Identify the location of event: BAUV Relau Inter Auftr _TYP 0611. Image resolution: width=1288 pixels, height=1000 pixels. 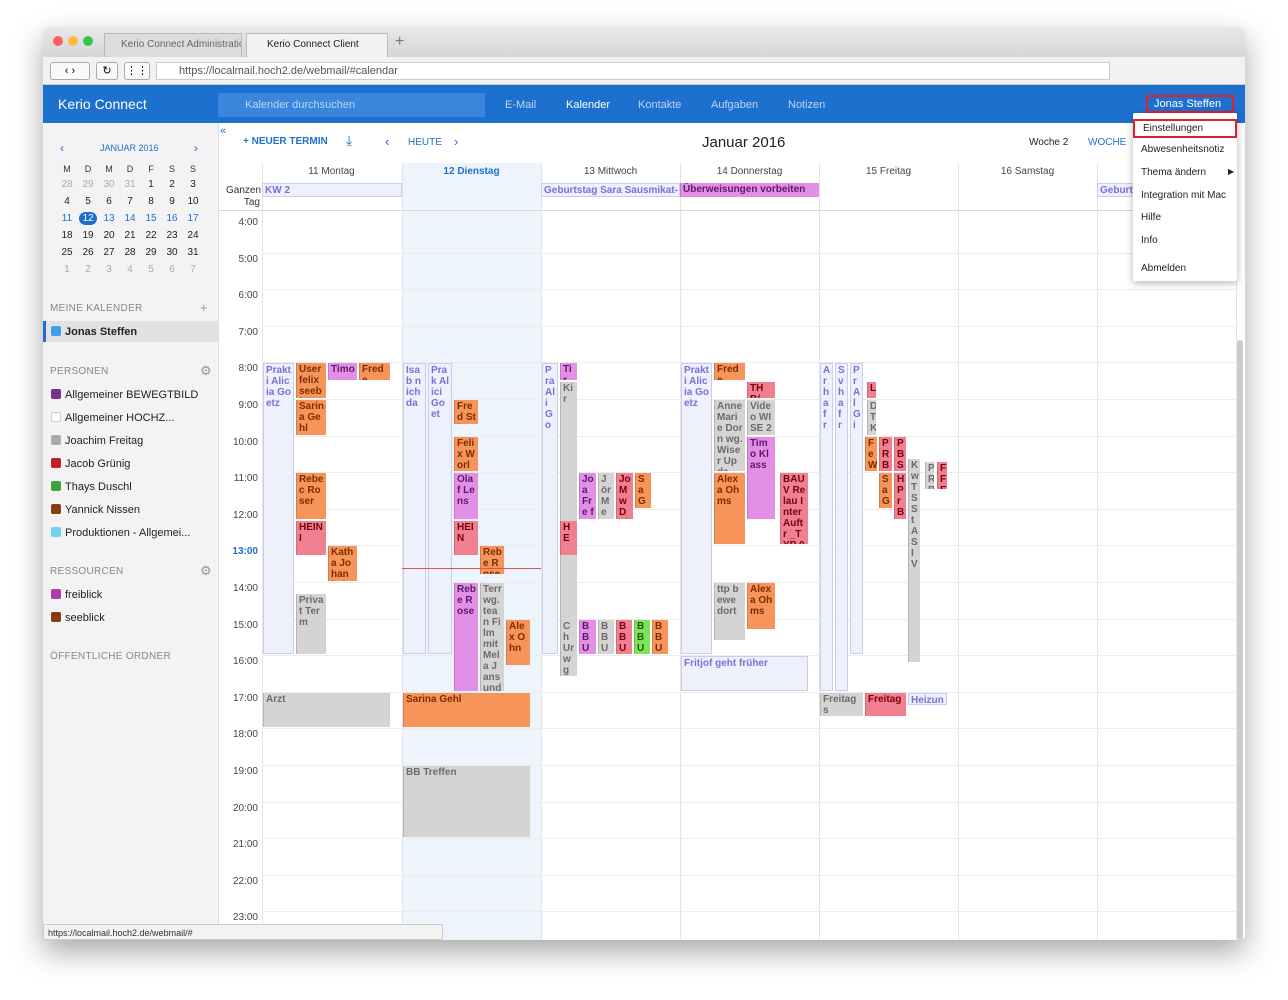
(794, 509).